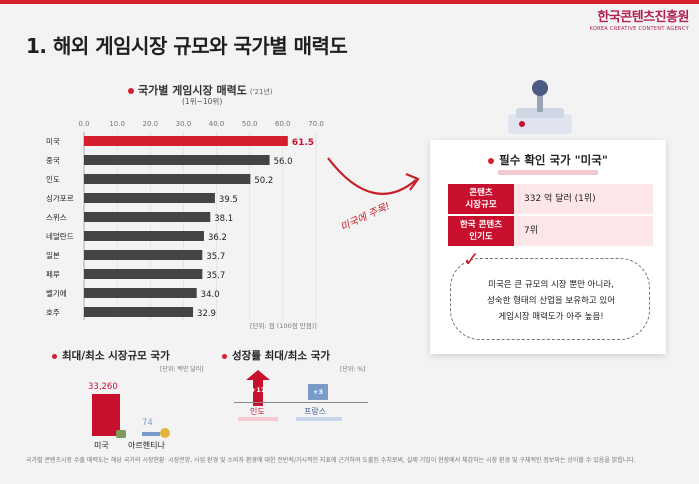 This screenshot has width=699, height=484. I want to click on heading-highlight, so click(548, 172).